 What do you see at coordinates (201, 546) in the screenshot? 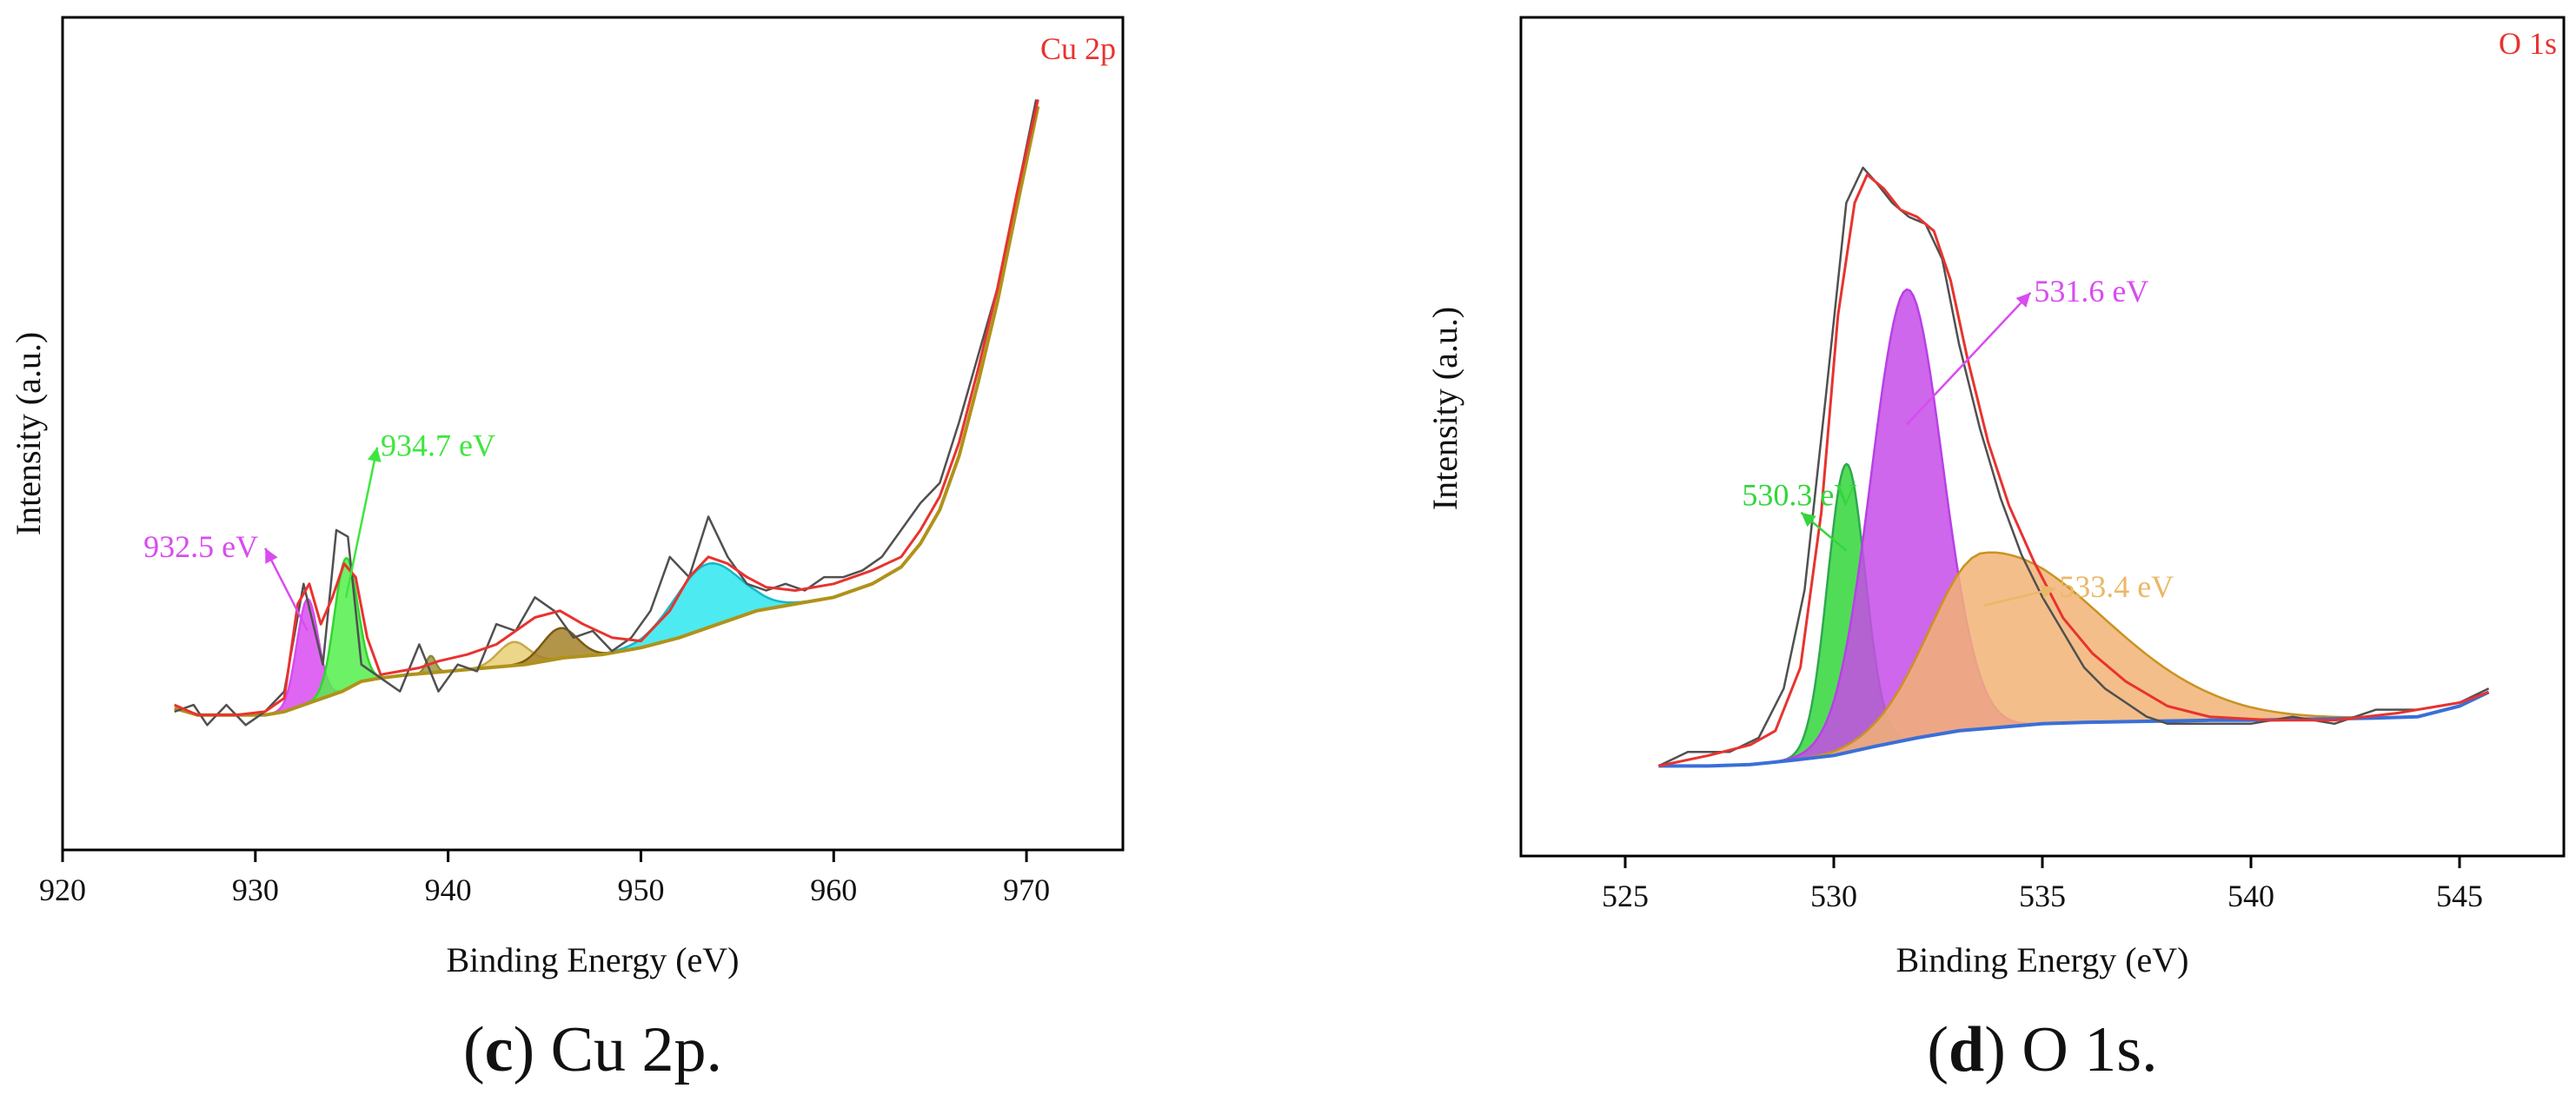
I see `cu2p-peak-label-1: 932.5 eV` at bounding box center [201, 546].